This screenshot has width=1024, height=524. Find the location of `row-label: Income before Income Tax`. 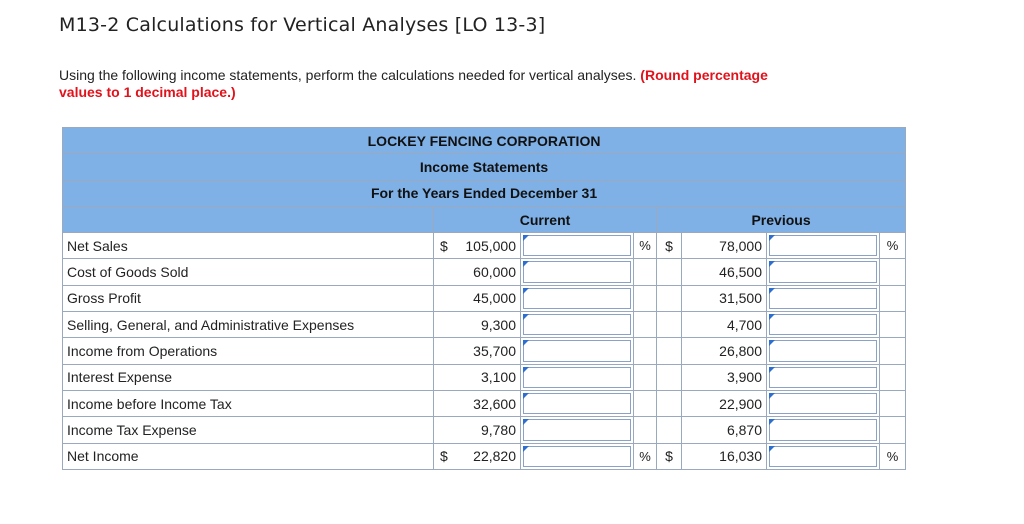

row-label: Income before Income Tax is located at coordinates (248, 403).